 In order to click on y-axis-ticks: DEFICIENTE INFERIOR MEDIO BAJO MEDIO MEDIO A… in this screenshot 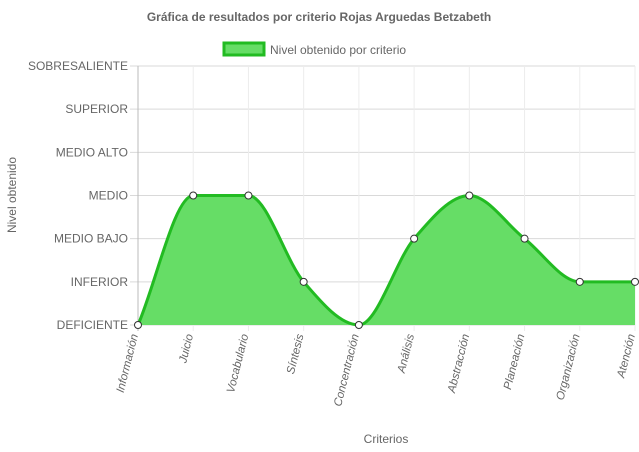, I will do `click(78, 195)`.